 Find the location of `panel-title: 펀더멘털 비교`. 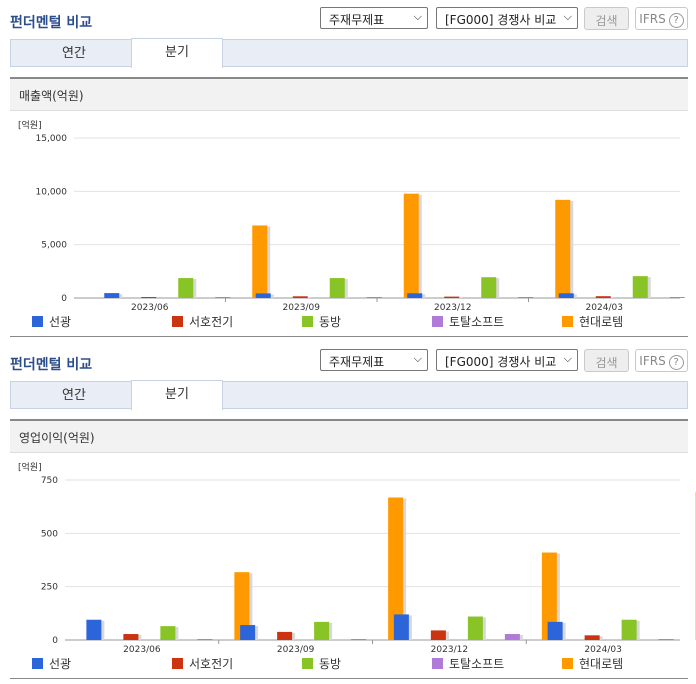

panel-title: 펀더멘털 비교 is located at coordinates (51, 23).